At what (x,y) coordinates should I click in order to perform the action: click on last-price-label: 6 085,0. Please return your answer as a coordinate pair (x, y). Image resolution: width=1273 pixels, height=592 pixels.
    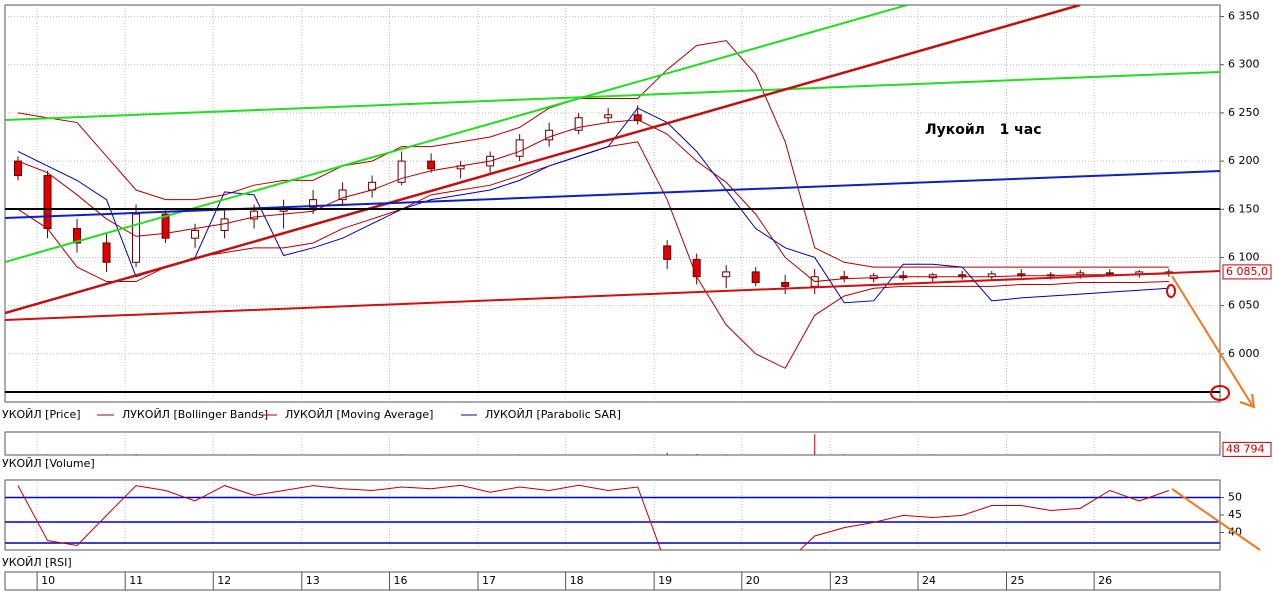
    Looking at the image, I should click on (1247, 271).